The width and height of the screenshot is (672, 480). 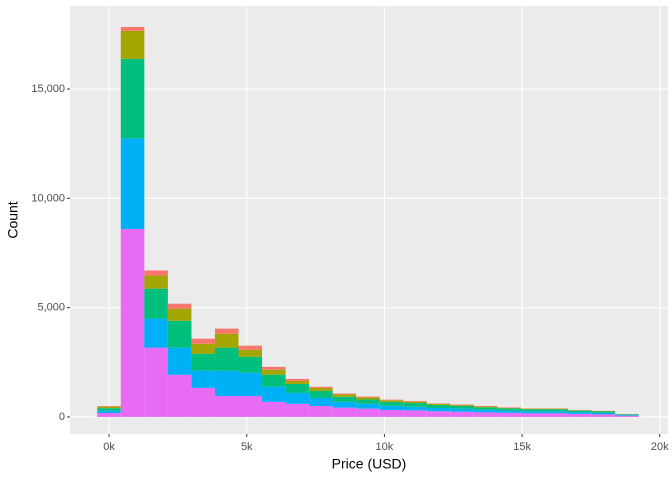 I want to click on x-tick-label: 20k, so click(x=660, y=447).